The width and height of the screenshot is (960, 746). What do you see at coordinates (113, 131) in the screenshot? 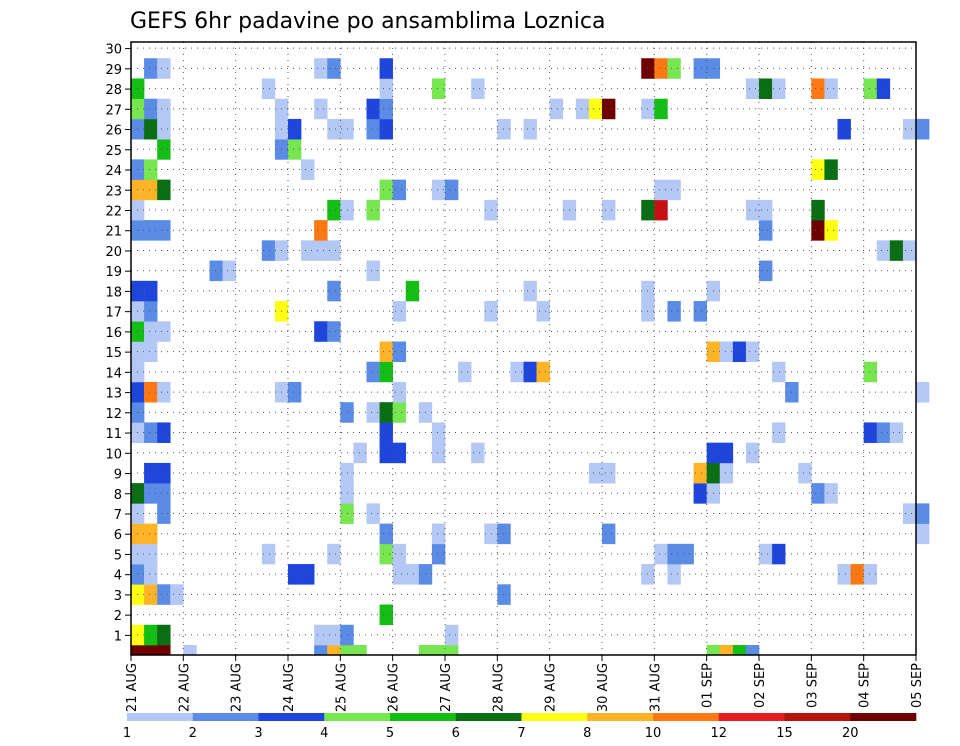
I see `y-tick-label: 26` at bounding box center [113, 131].